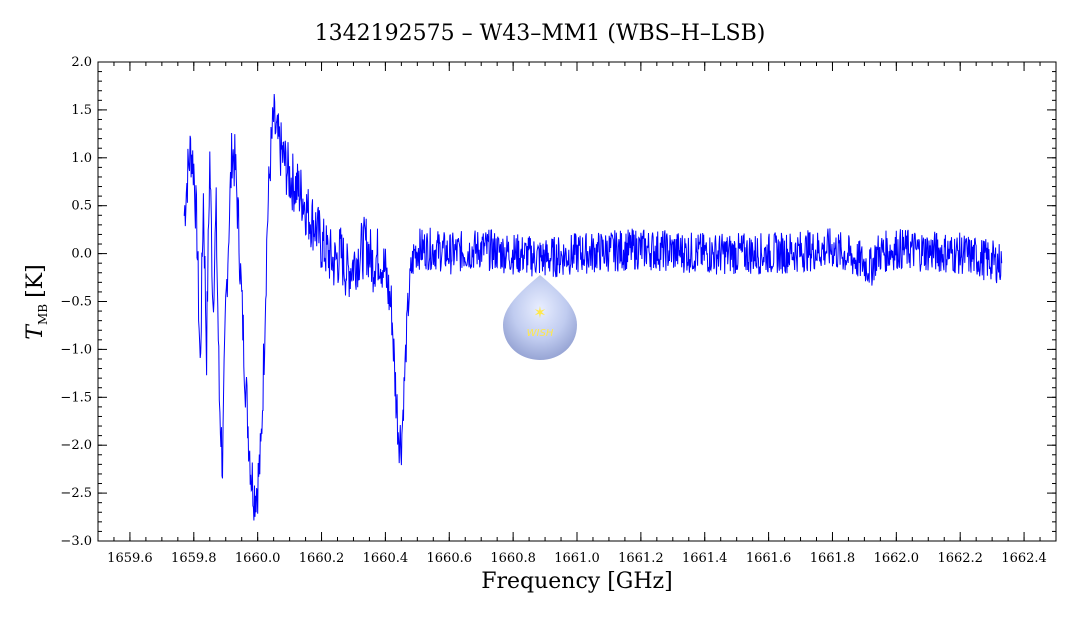  What do you see at coordinates (705, 558) in the screenshot?
I see `x-tick-label: 1661.4` at bounding box center [705, 558].